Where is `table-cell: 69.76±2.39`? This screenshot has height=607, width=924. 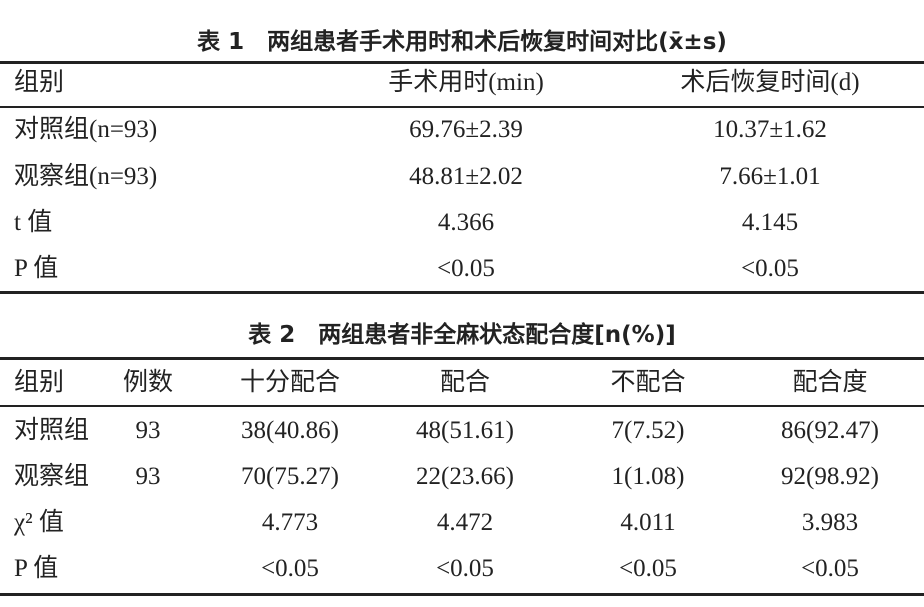
table-cell: 69.76±2.39 is located at coordinates (466, 129).